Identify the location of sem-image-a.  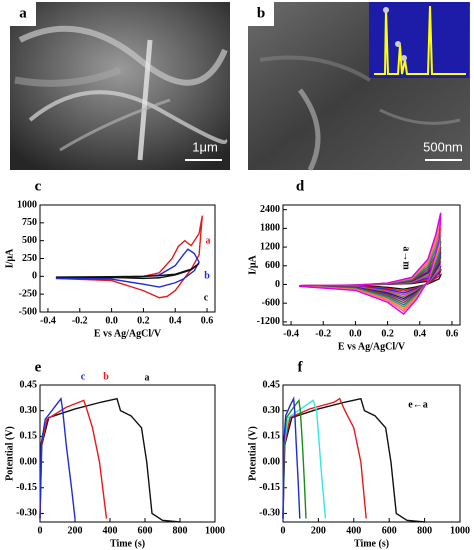
(120, 86).